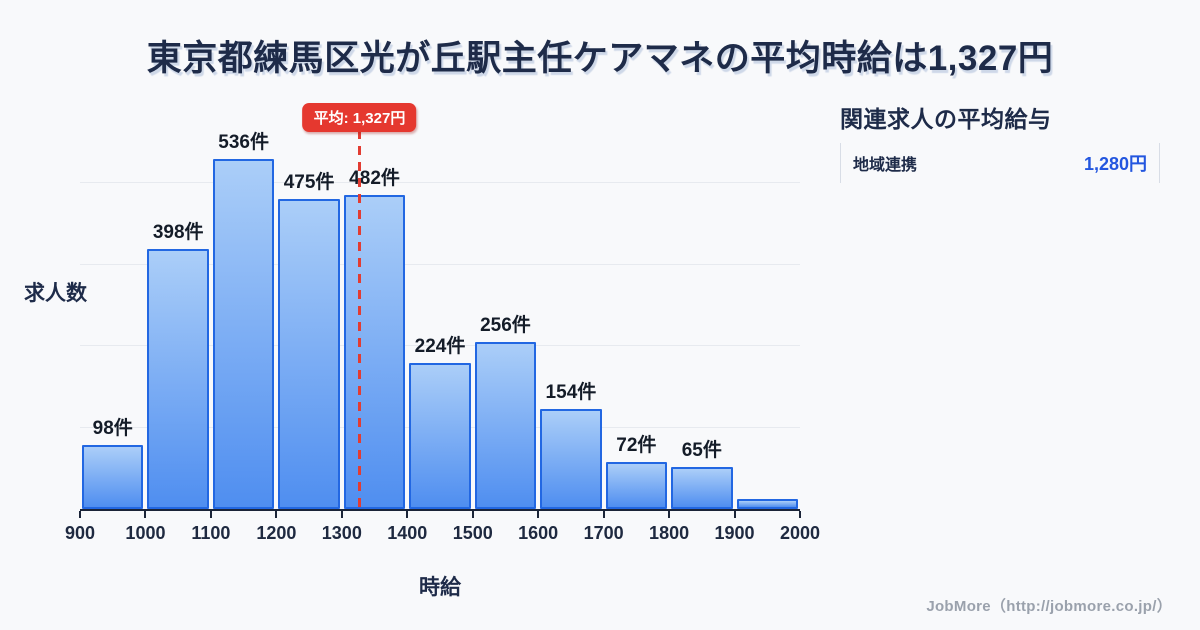  What do you see at coordinates (341, 533) in the screenshot?
I see `x-tick-label: 1300` at bounding box center [341, 533].